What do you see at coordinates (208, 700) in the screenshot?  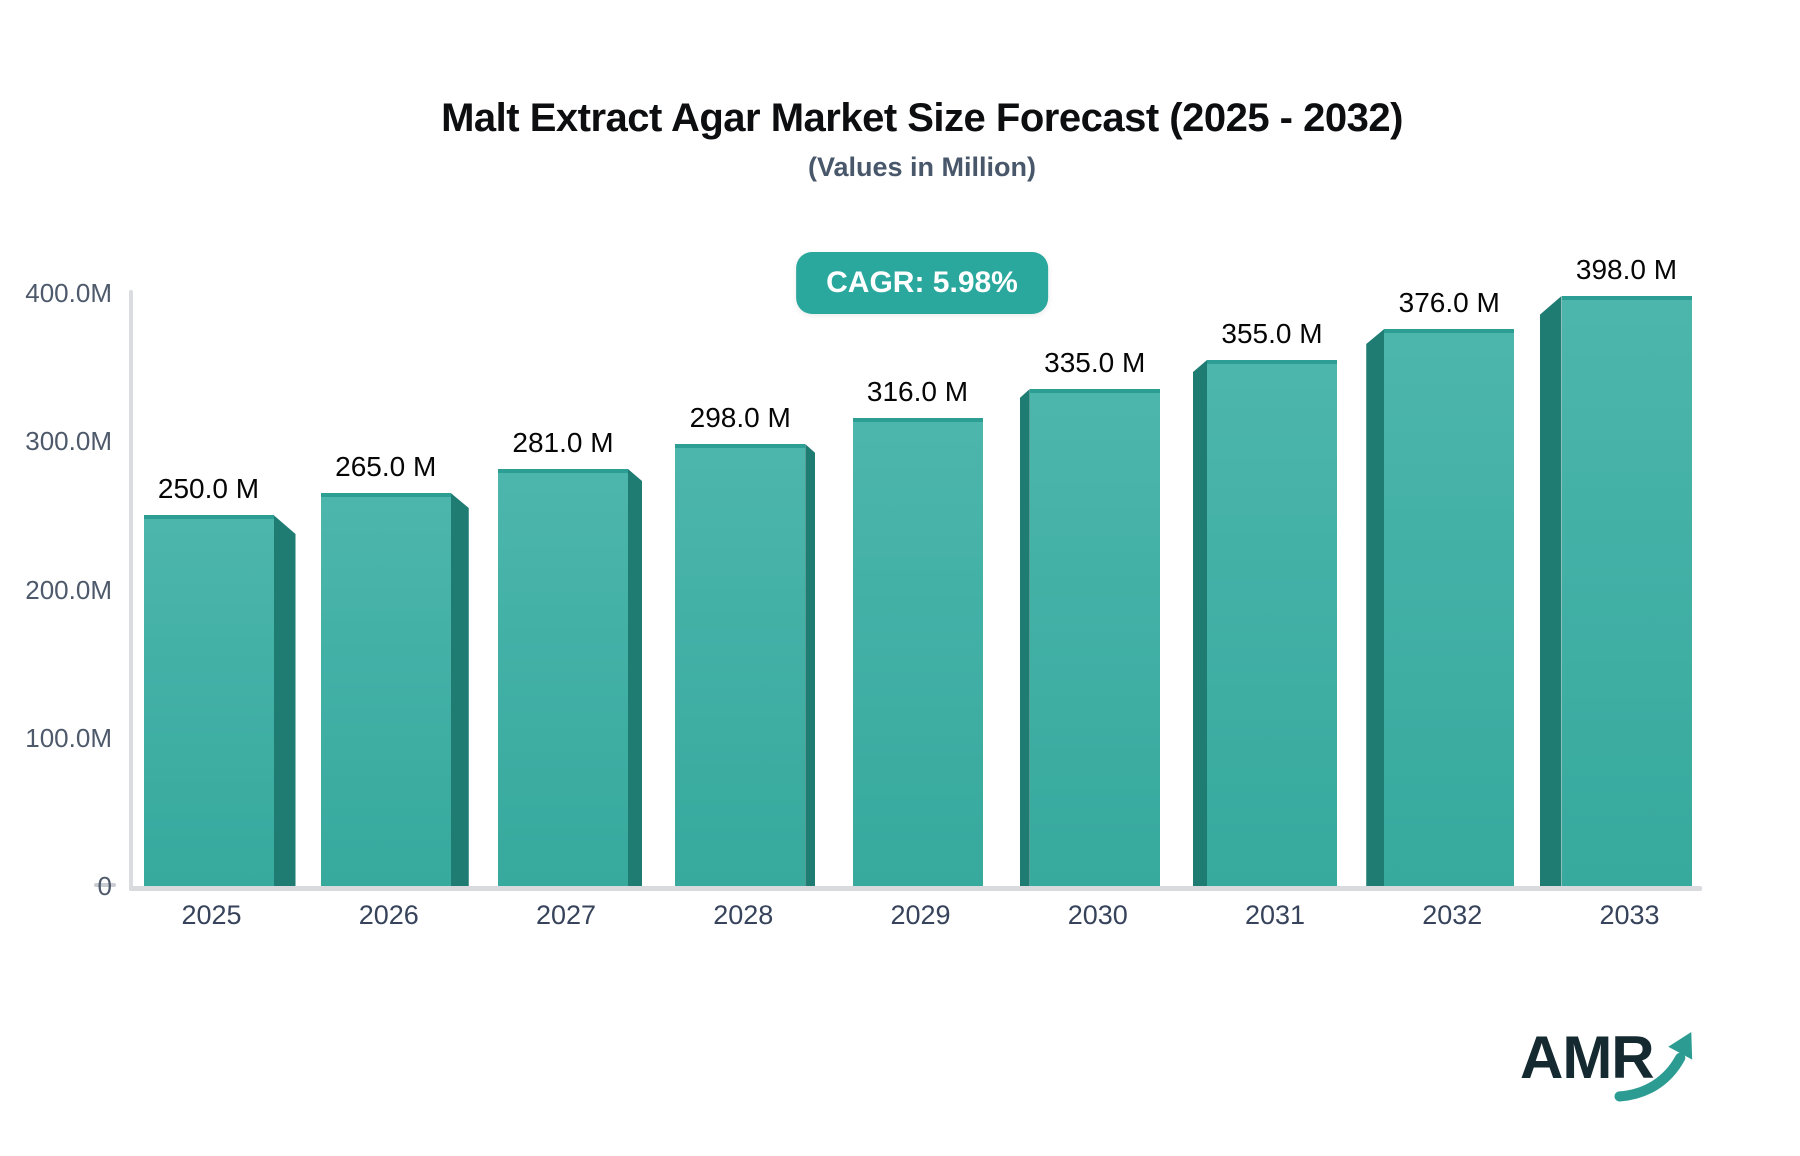 I see `bar-face-2025` at bounding box center [208, 700].